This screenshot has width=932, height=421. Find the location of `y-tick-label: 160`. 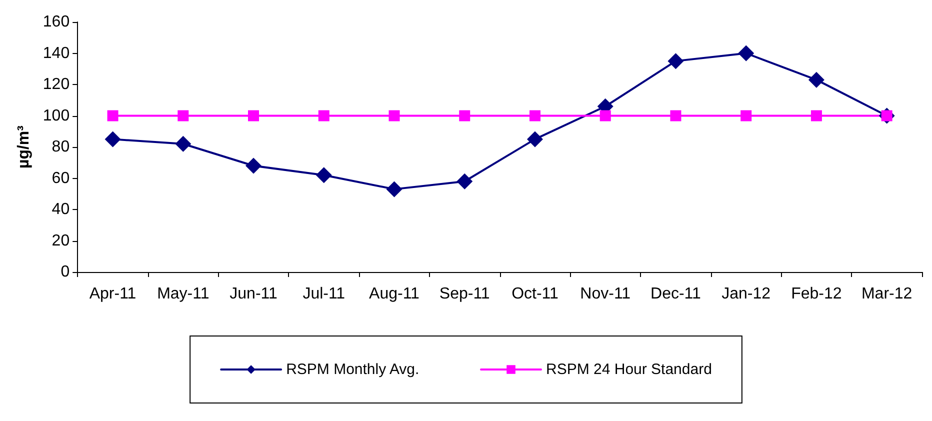

y-tick-label: 160 is located at coordinates (56, 22).